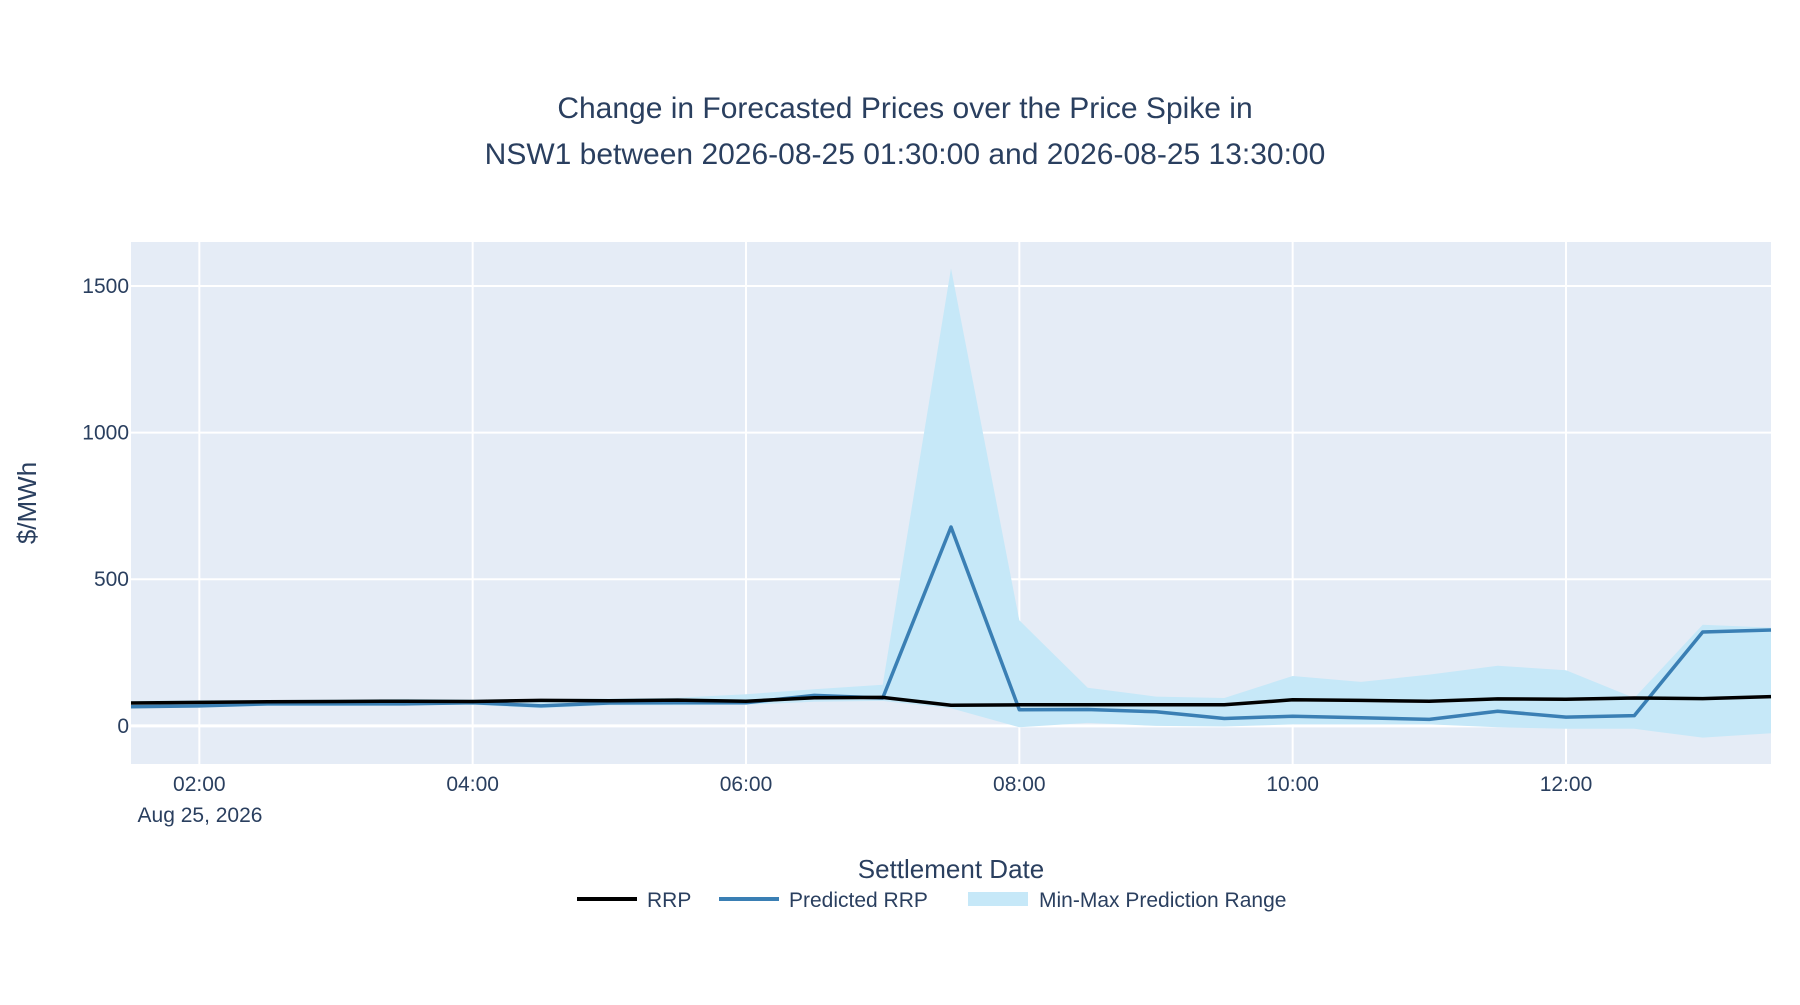 This screenshot has height=1005, width=1800. I want to click on x-date-label: Aug 25, 2026, so click(200, 815).